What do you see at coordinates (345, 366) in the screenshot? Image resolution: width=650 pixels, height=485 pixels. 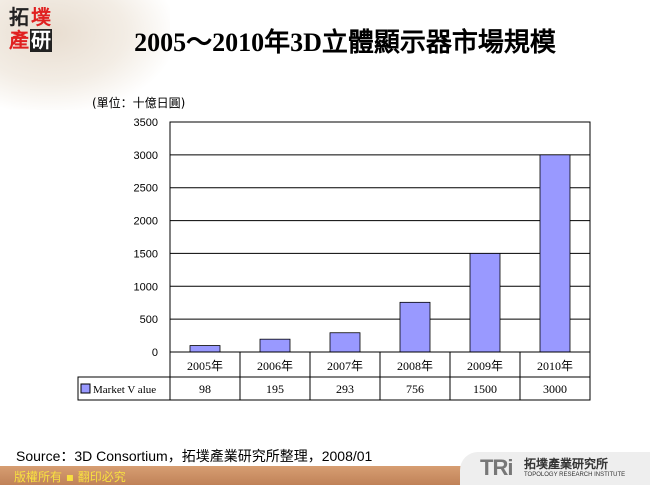 I see `x-tick-label: 2007年` at bounding box center [345, 366].